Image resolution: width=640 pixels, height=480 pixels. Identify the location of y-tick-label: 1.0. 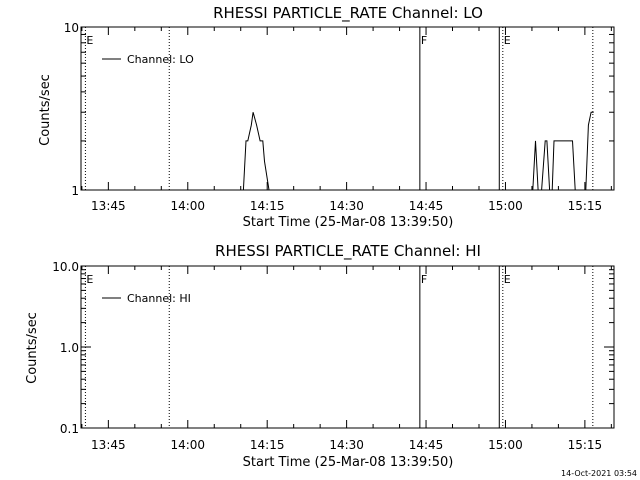
(69, 348).